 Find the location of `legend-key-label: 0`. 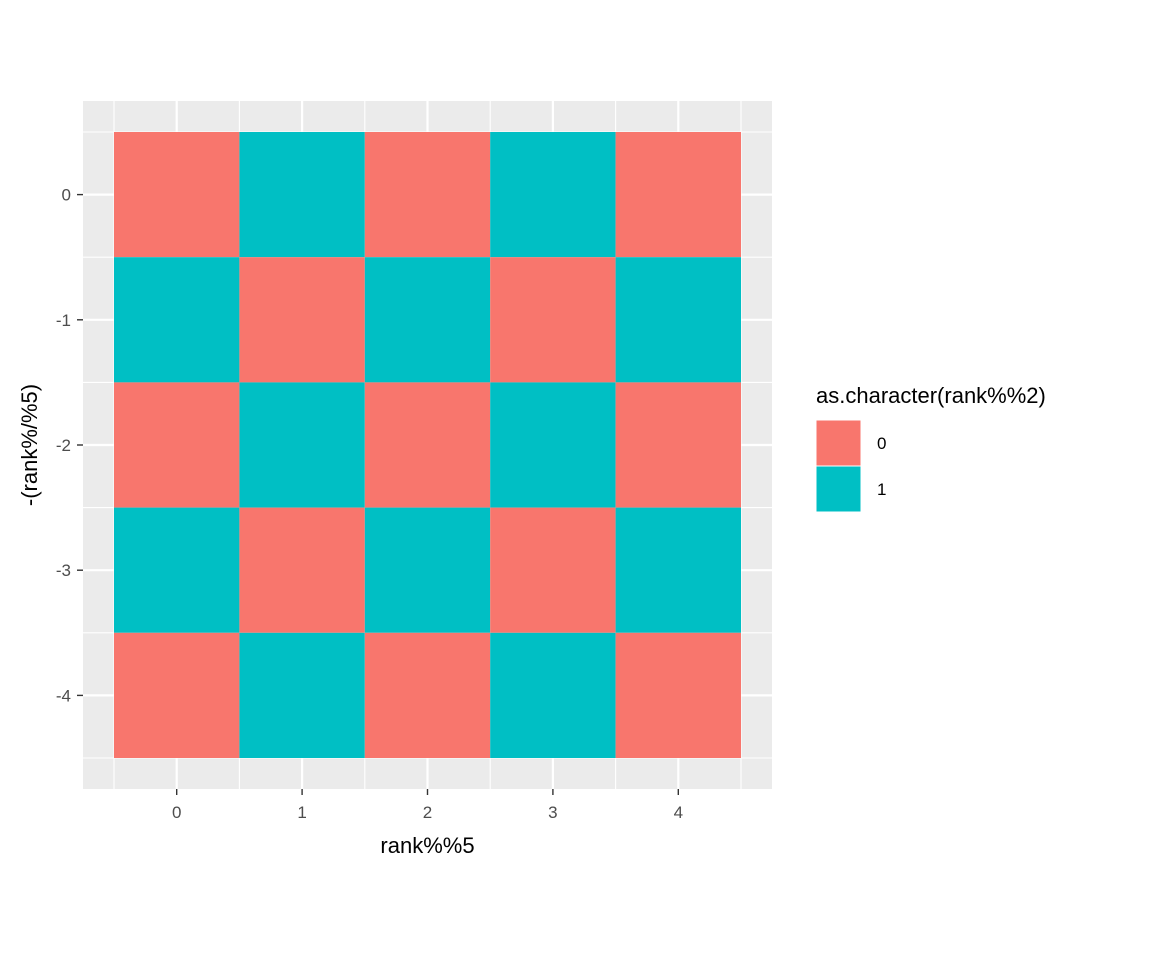

legend-key-label: 0 is located at coordinates (881, 443).